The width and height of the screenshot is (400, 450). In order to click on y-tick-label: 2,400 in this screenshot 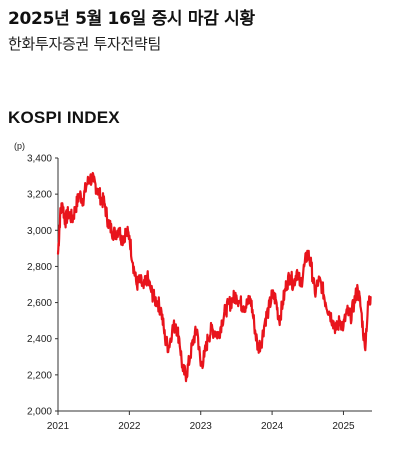, I will do `click(39, 339)`.